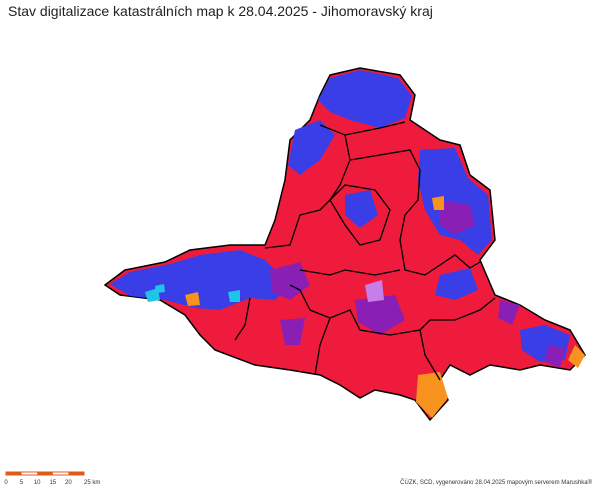 This screenshot has width=599, height=490. What do you see at coordinates (192, 293) in the screenshot?
I see `cyan-areas` at bounding box center [192, 293].